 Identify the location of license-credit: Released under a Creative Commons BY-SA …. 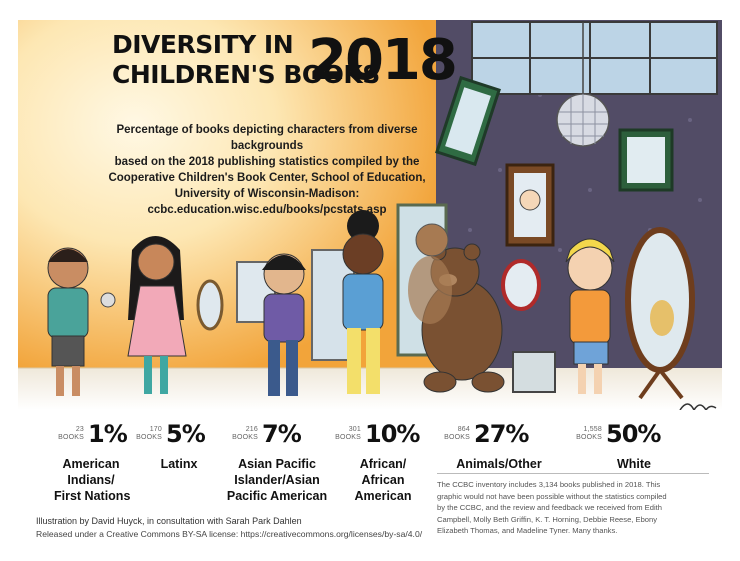
(229, 534).